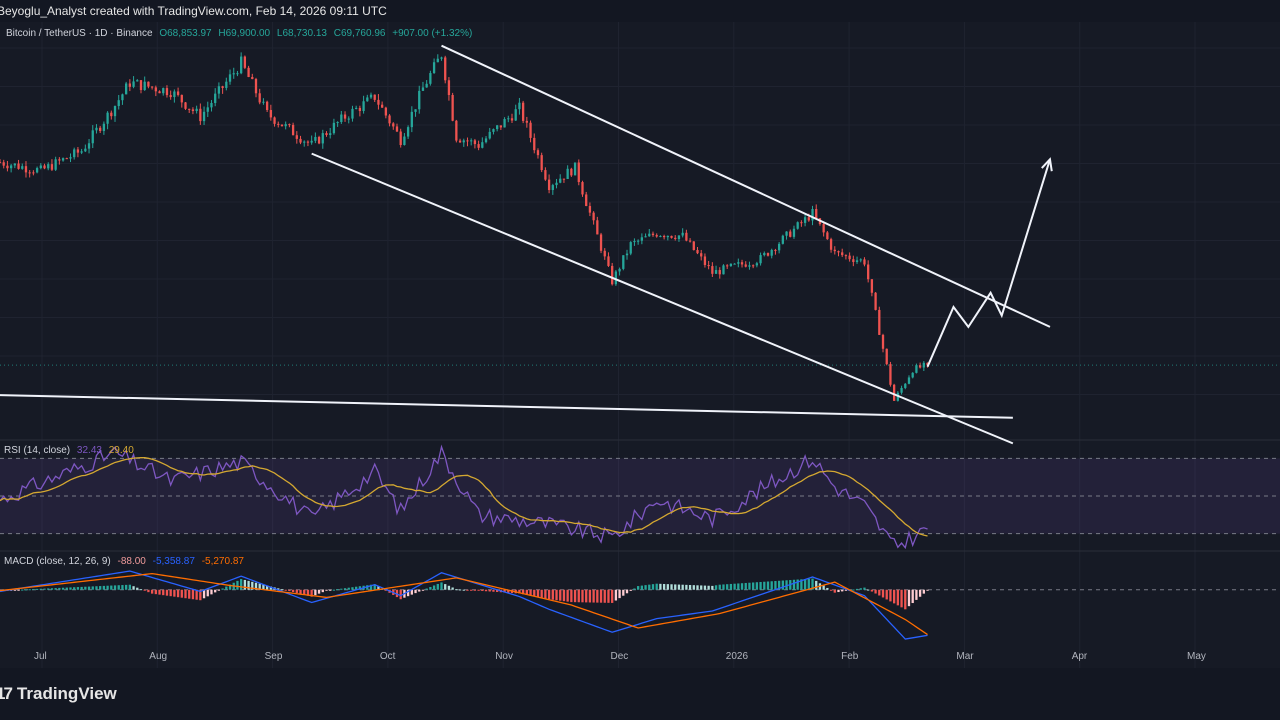 This screenshot has height=720, width=1280. Describe the element at coordinates (66, 693) in the screenshot. I see `brand-text: TradingView` at that location.